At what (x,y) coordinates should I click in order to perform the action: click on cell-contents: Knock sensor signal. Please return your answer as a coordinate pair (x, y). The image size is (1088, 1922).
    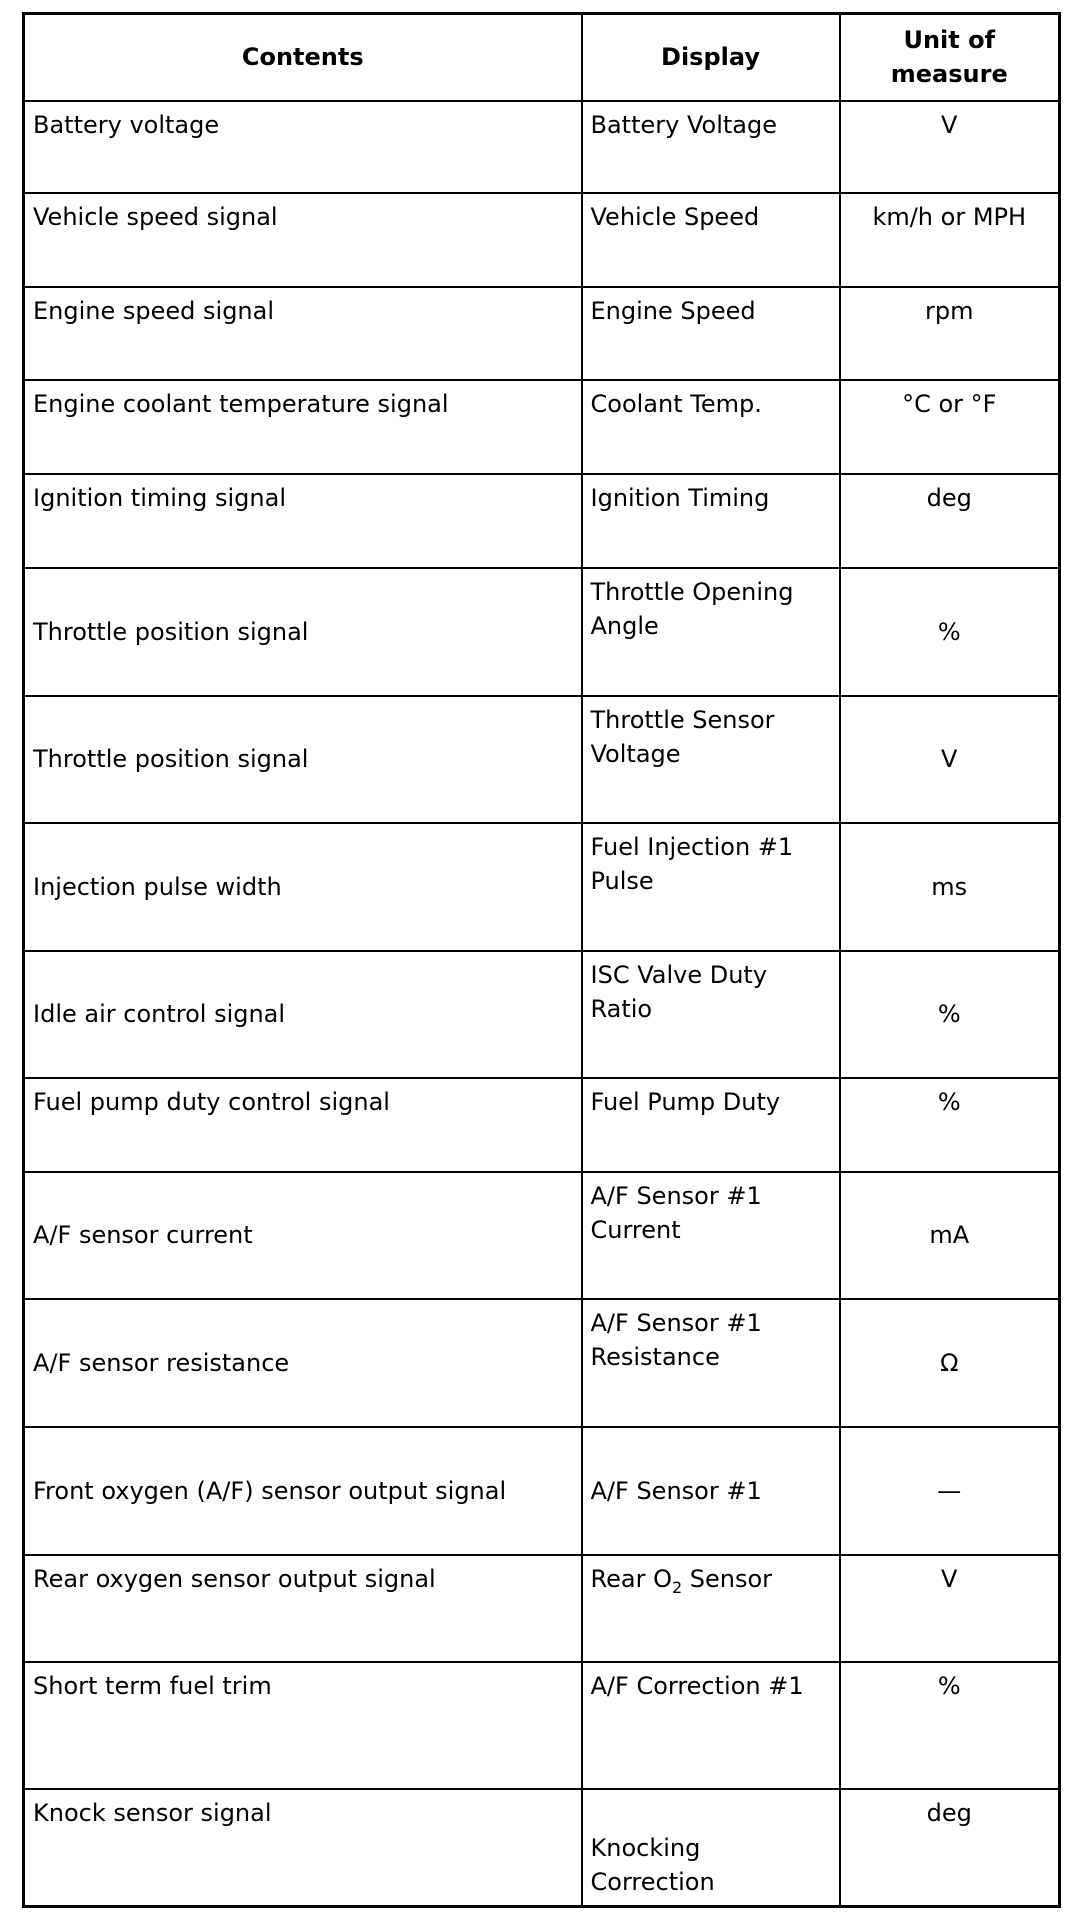
    Looking at the image, I should click on (302, 1847).